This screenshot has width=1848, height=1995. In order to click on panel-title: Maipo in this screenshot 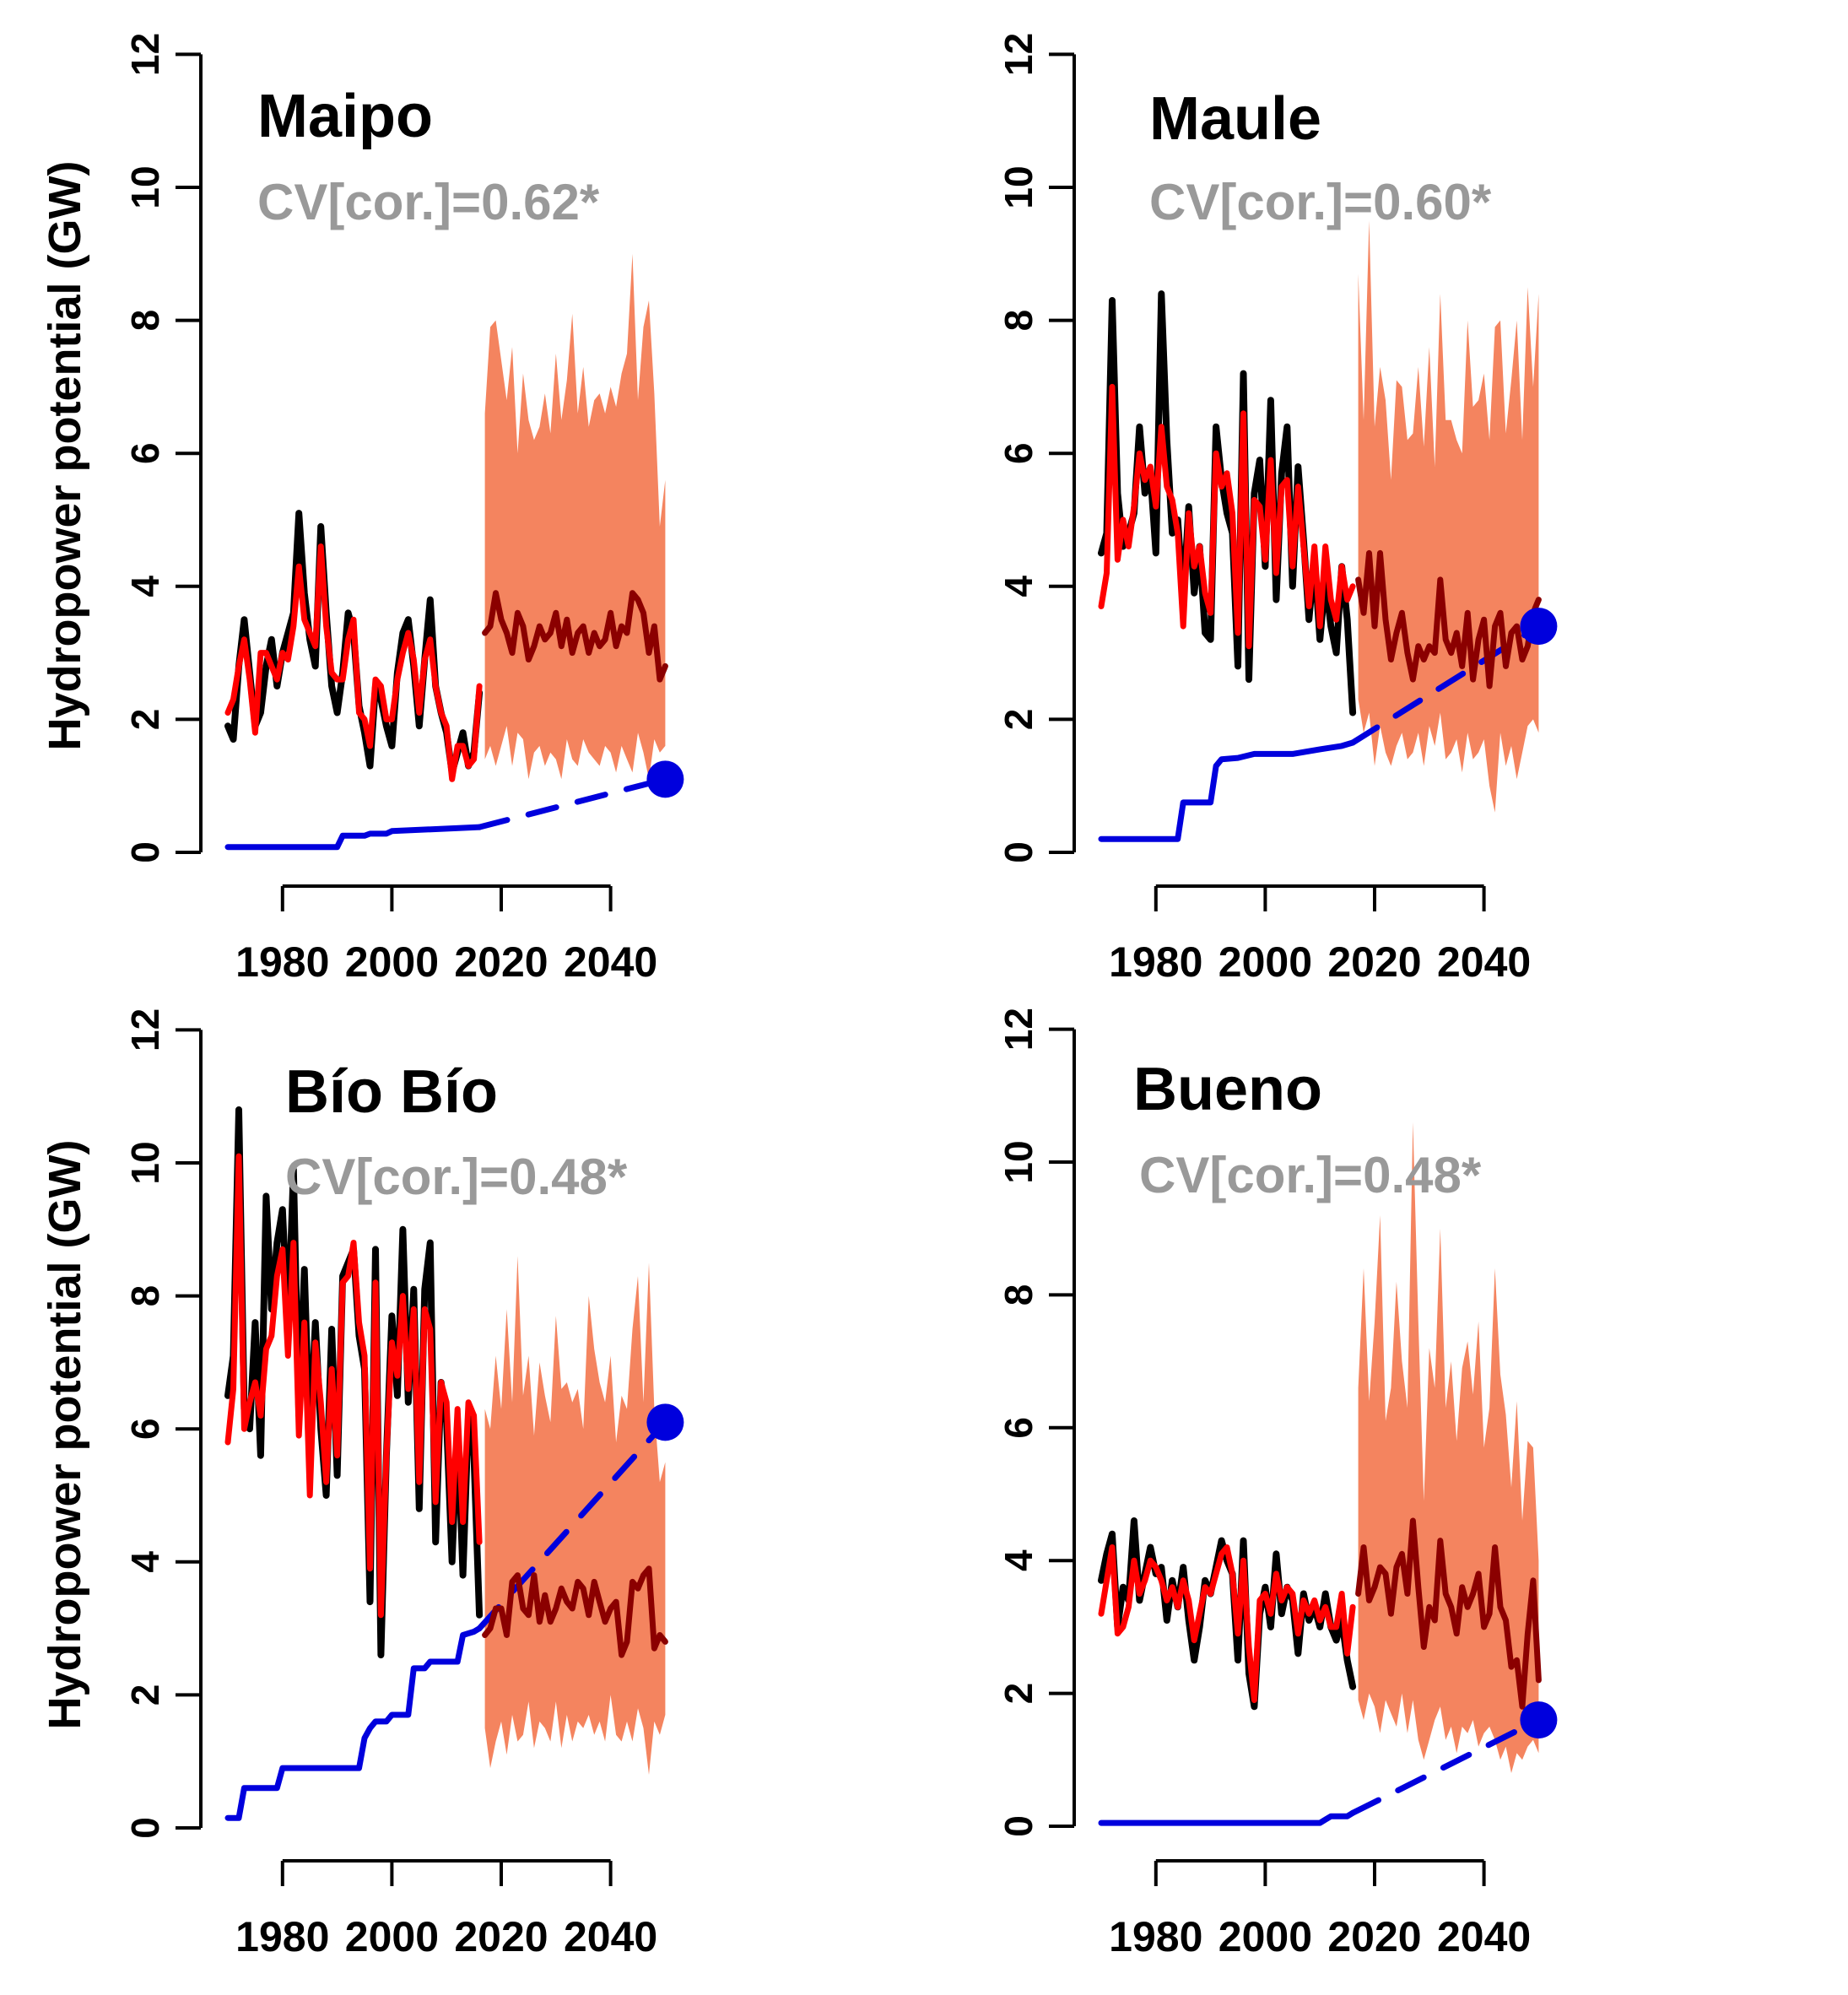, I will do `click(345, 117)`.